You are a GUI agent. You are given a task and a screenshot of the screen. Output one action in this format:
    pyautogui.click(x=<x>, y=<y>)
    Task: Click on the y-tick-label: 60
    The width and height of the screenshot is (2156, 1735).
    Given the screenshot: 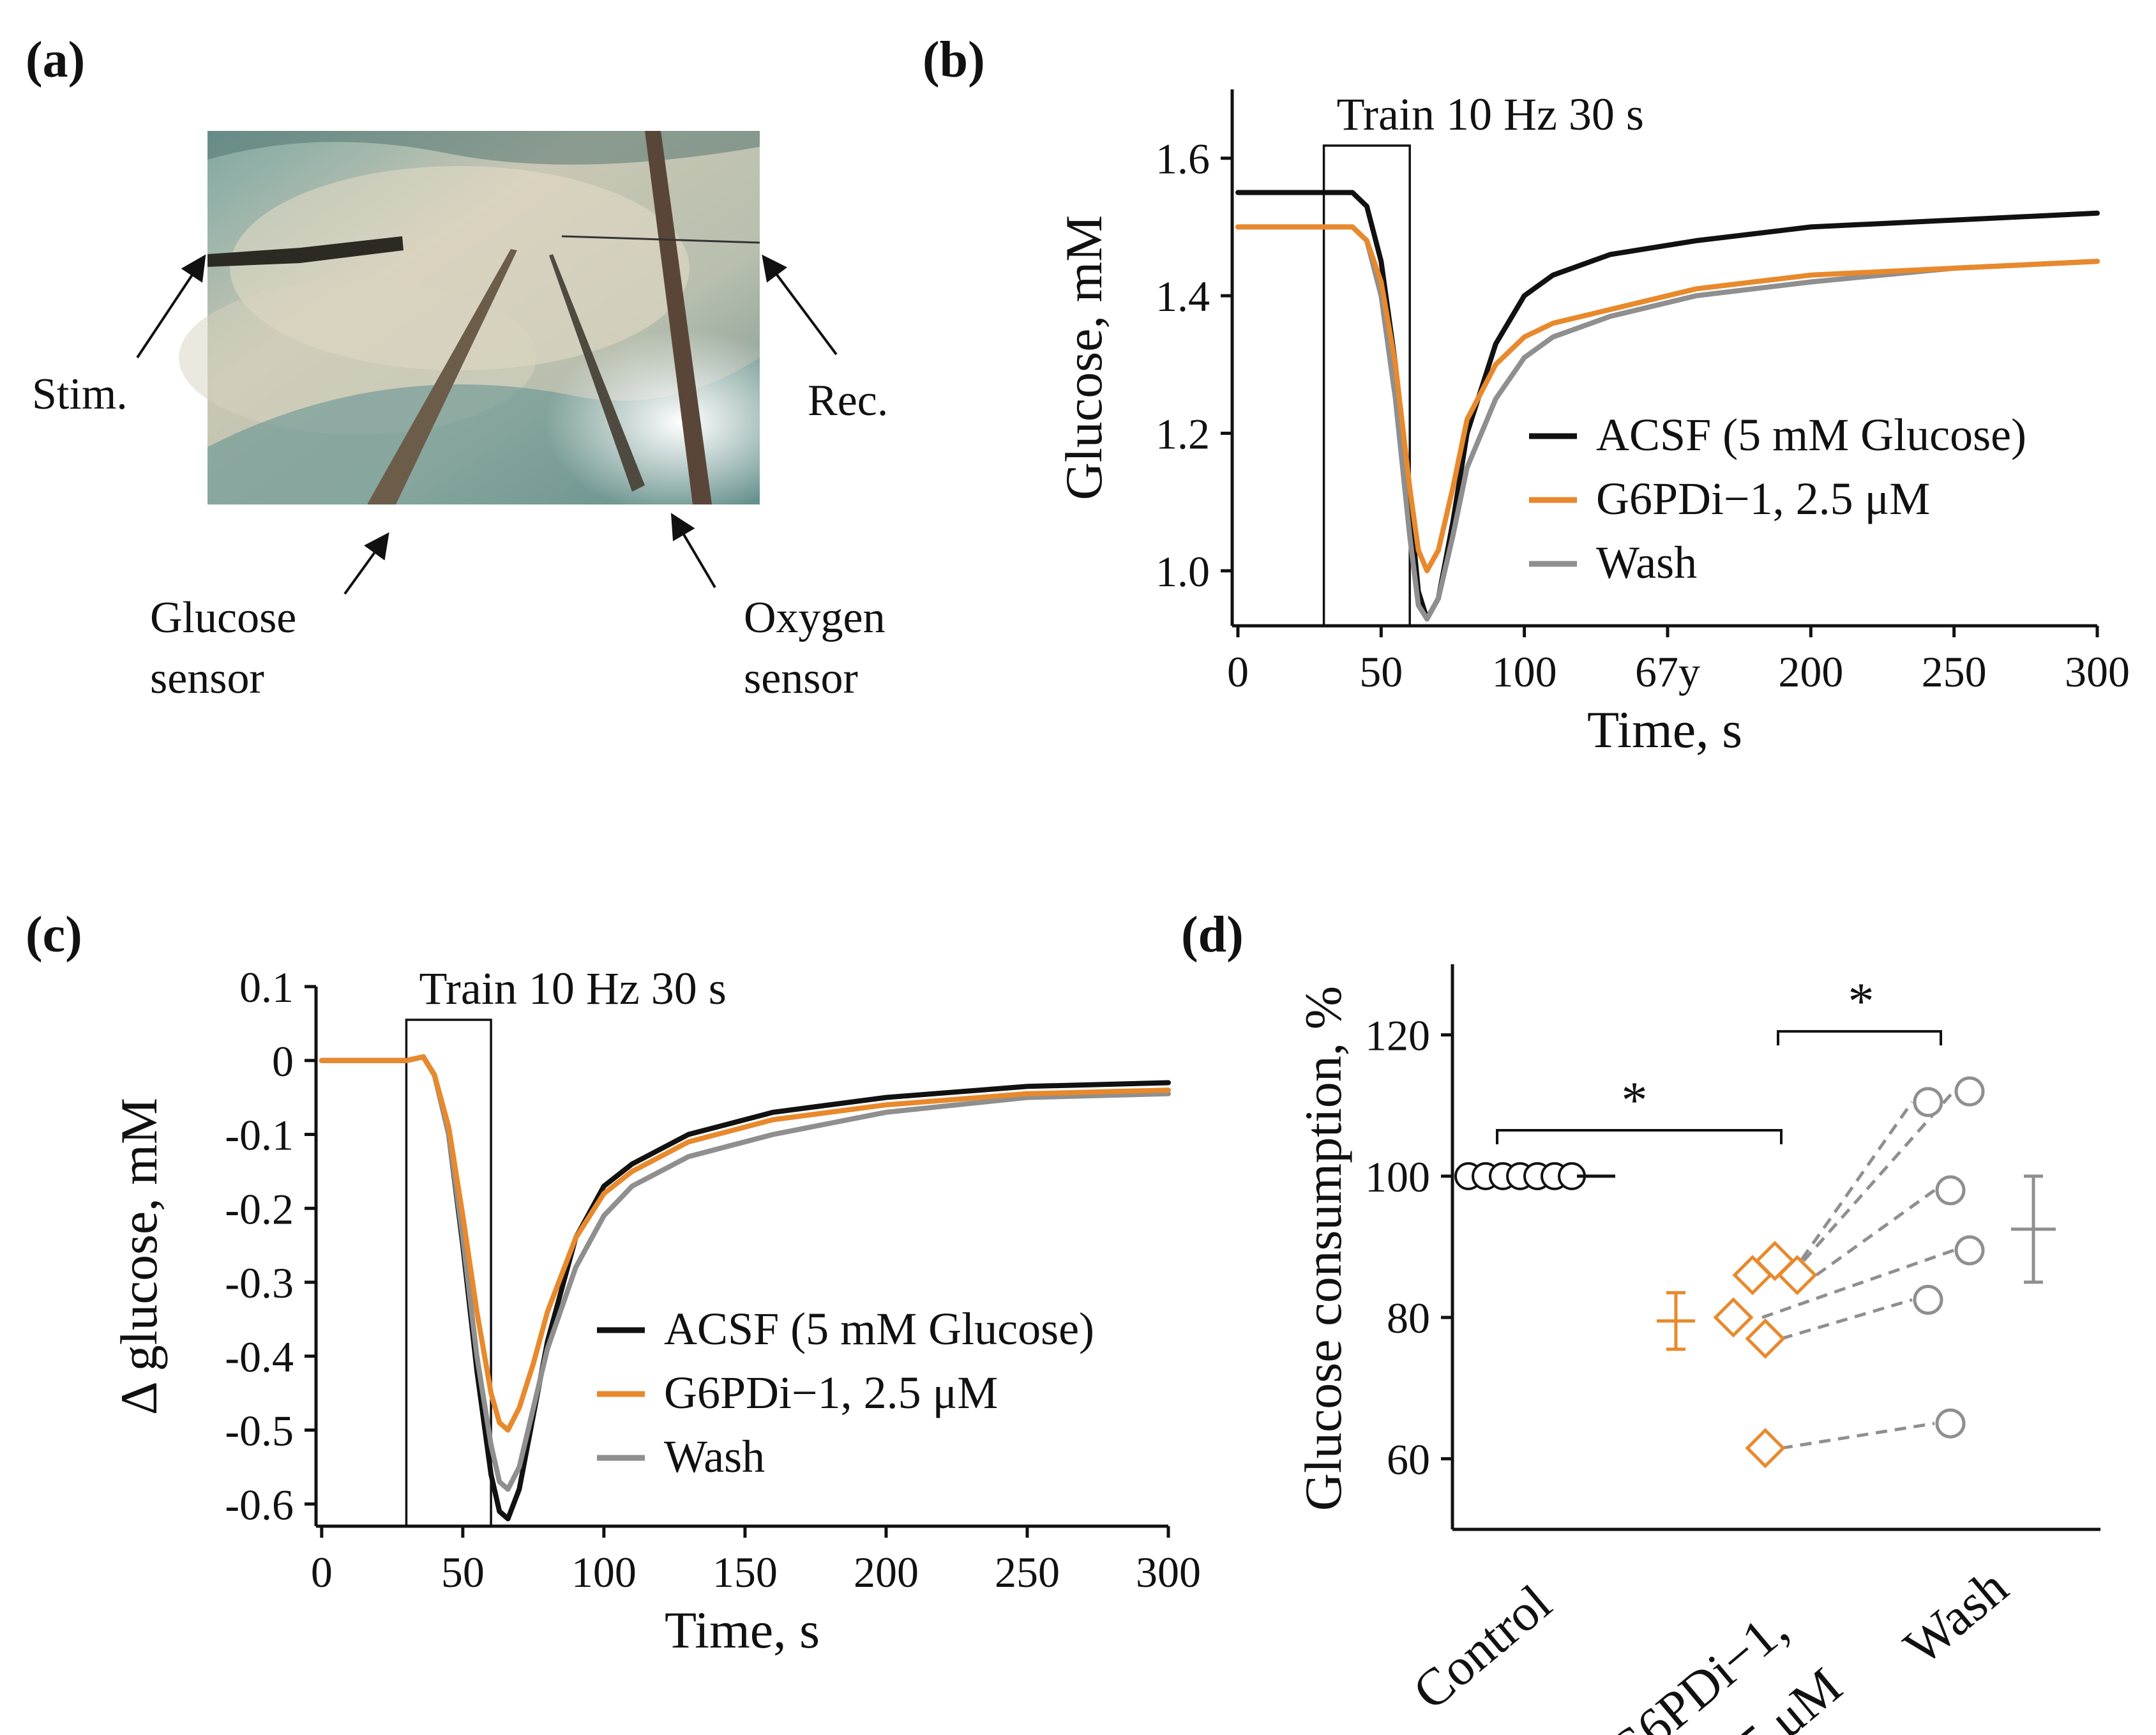 What is the action you would take?
    pyautogui.click(x=1408, y=1459)
    